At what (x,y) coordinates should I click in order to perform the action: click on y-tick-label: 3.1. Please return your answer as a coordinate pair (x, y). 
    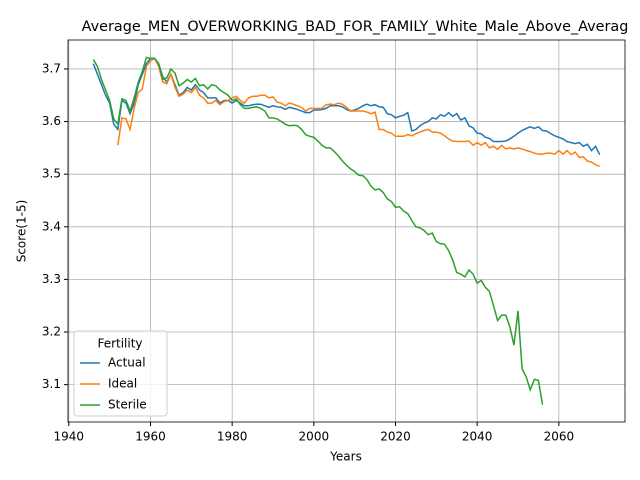
    Looking at the image, I should click on (51, 384).